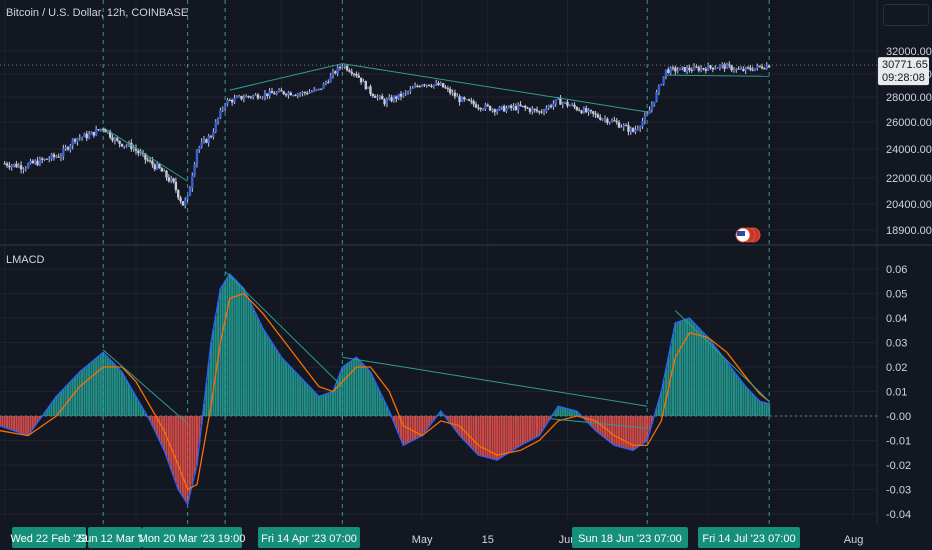 Image resolution: width=932 pixels, height=550 pixels. Describe the element at coordinates (309, 539) in the screenshot. I see `date-tag-label: Fri 14 Apr '23 07:00` at that location.